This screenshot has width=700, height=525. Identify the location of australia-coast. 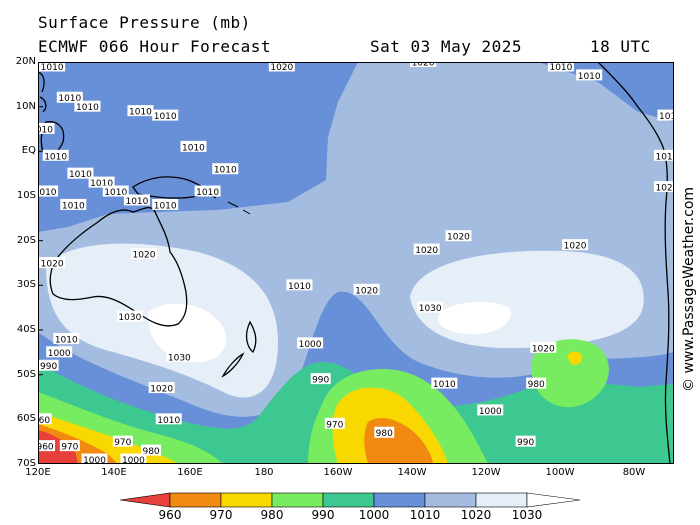
(118, 266).